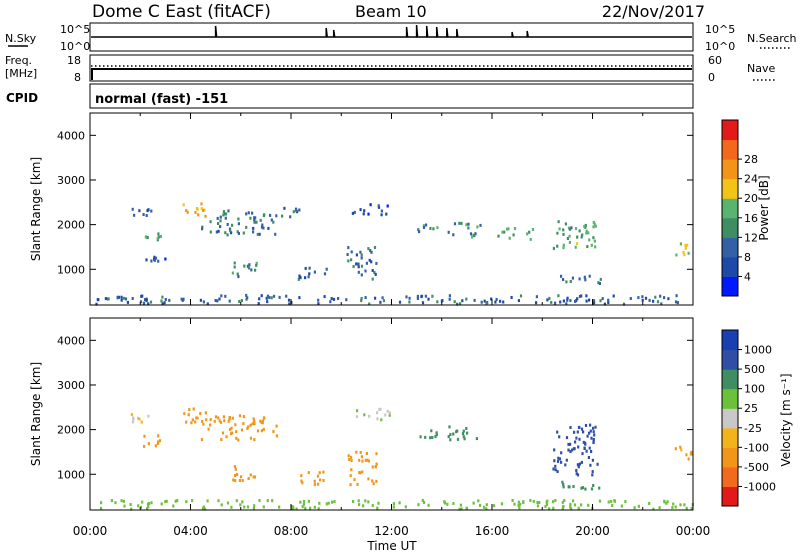  What do you see at coordinates (71, 474) in the screenshot?
I see `y-tick-label: 1000` at bounding box center [71, 474].